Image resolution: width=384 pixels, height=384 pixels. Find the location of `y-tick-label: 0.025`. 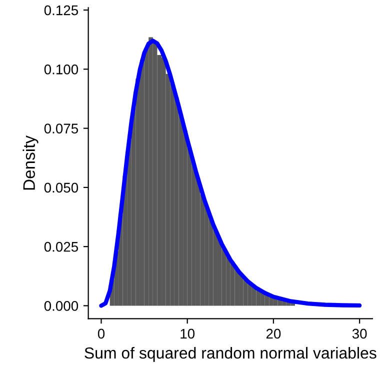

y-tick-label: 0.025 is located at coordinates (61, 247).